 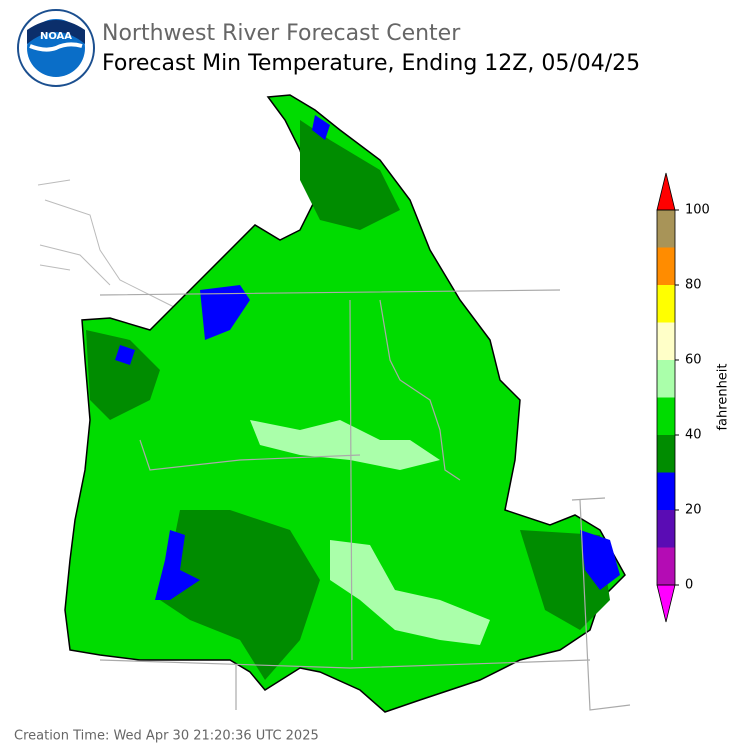 What do you see at coordinates (689, 585) in the screenshot?
I see `colorbar-tick-label: 0` at bounding box center [689, 585].